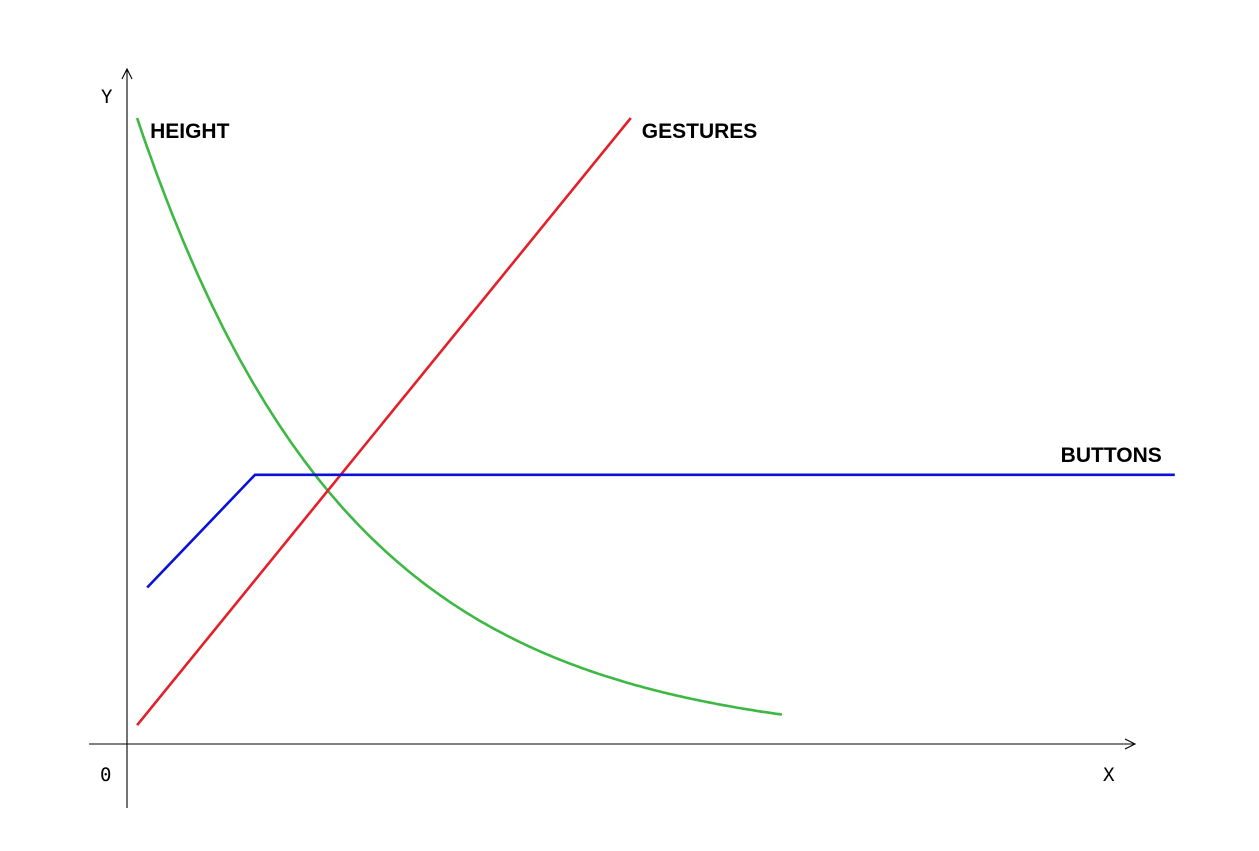 This screenshot has width=1259, height=851. I want to click on series-label-height: HEIGHT, so click(190, 131).